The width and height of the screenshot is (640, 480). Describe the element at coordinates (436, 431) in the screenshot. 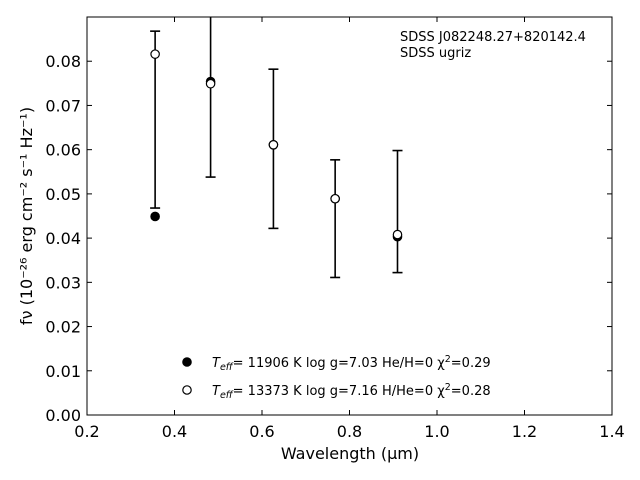

I see `x-tick-label: 1.0` at that location.